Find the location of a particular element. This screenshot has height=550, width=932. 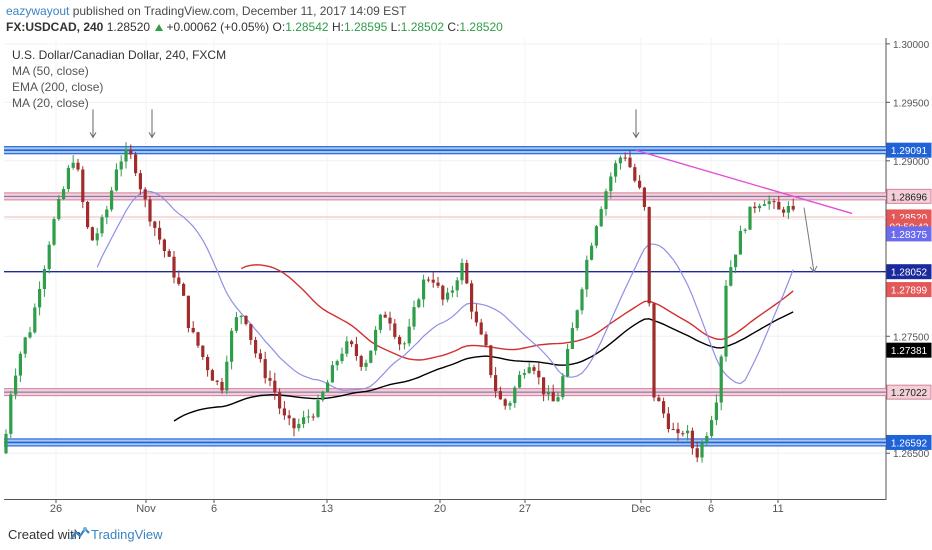

x-tick-label: 6 is located at coordinates (711, 509).